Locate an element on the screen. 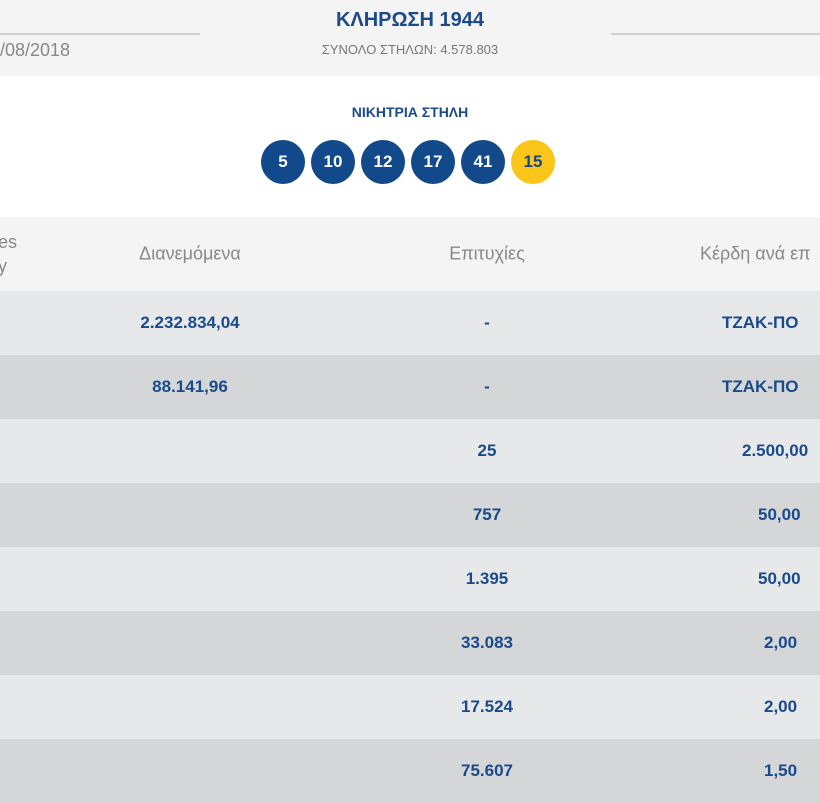  table-row: 25 2.500,00 is located at coordinates (410, 451).